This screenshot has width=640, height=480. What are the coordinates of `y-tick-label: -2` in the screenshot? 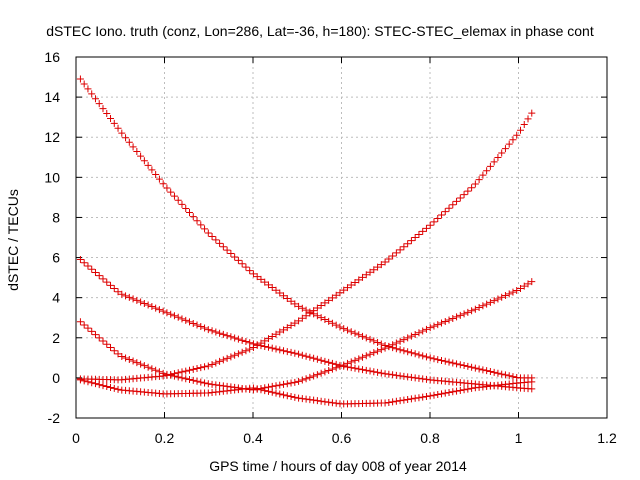 It's located at (54, 418).